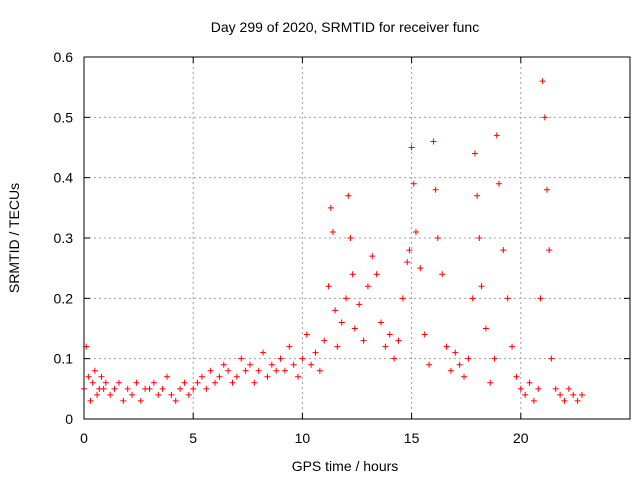 The height and width of the screenshot is (480, 640). What do you see at coordinates (64, 298) in the screenshot?
I see `y-tick-label: 0.2` at bounding box center [64, 298].